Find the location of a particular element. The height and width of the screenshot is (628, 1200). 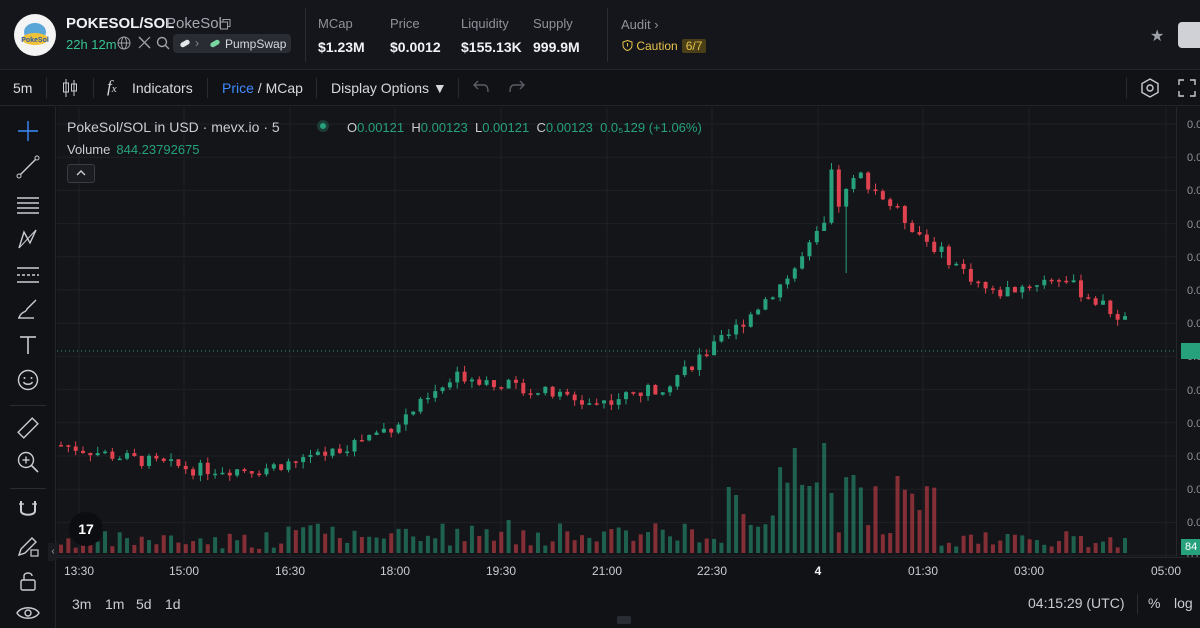

range-3m-button: 3m is located at coordinates (82, 604).